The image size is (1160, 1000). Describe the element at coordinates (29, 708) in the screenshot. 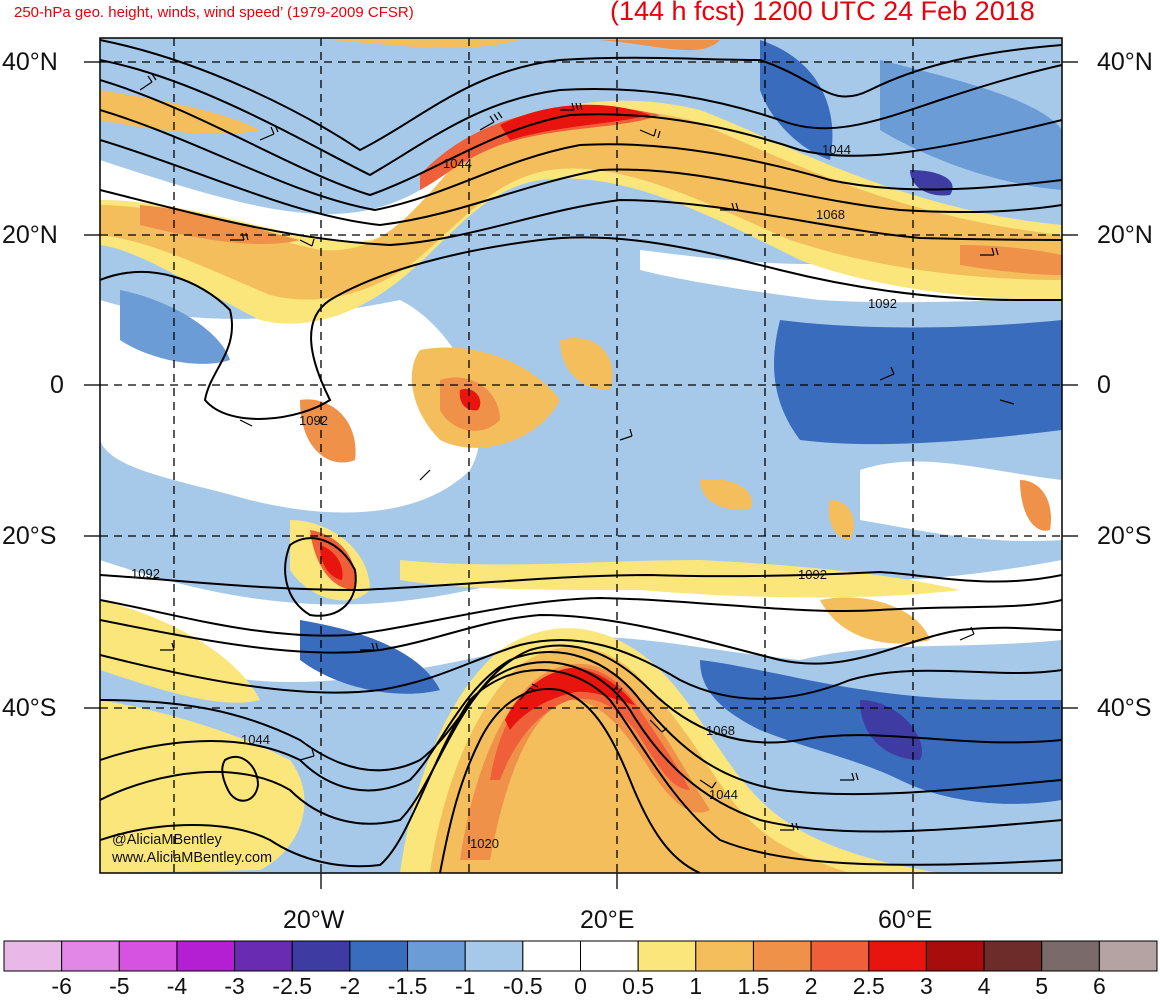

I see `lat-label-left: 40°S` at that location.